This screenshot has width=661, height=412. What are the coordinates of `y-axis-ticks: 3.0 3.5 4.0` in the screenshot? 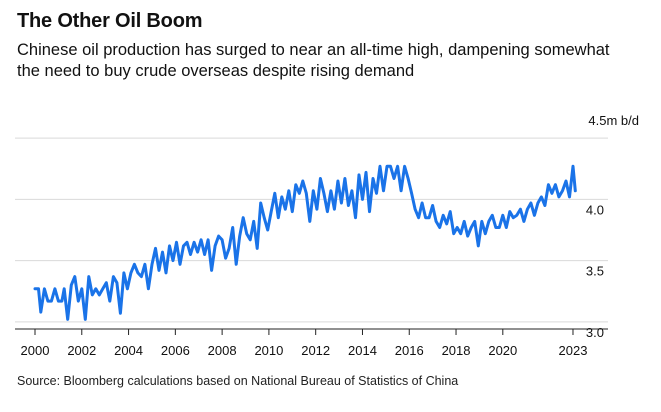 It's located at (595, 271).